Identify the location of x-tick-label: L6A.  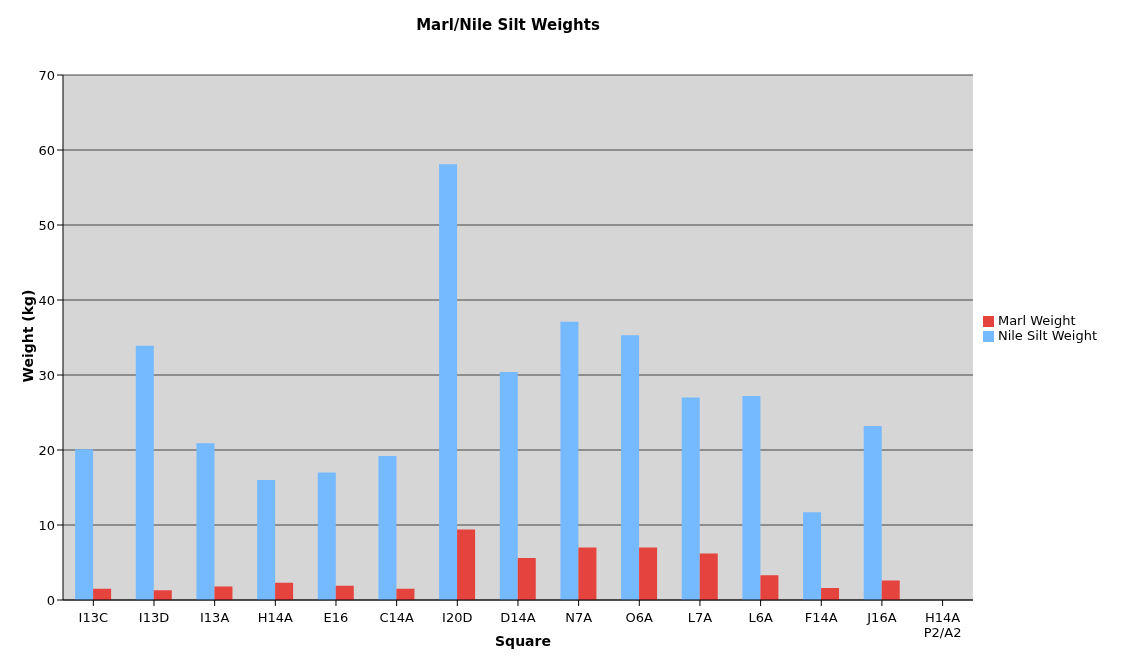
(760, 617).